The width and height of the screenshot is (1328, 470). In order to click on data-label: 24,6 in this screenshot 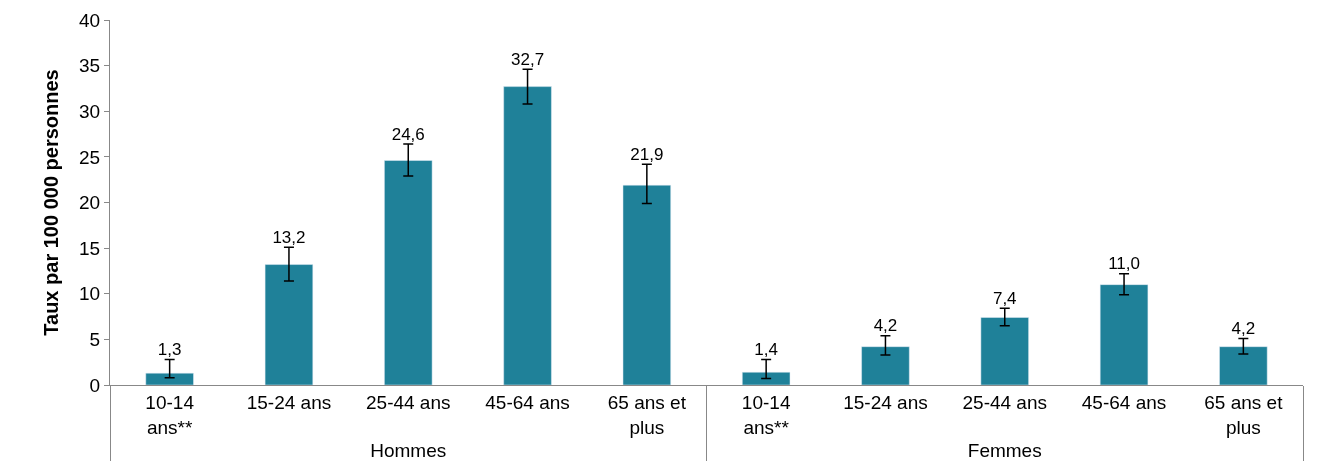, I will do `click(408, 134)`.